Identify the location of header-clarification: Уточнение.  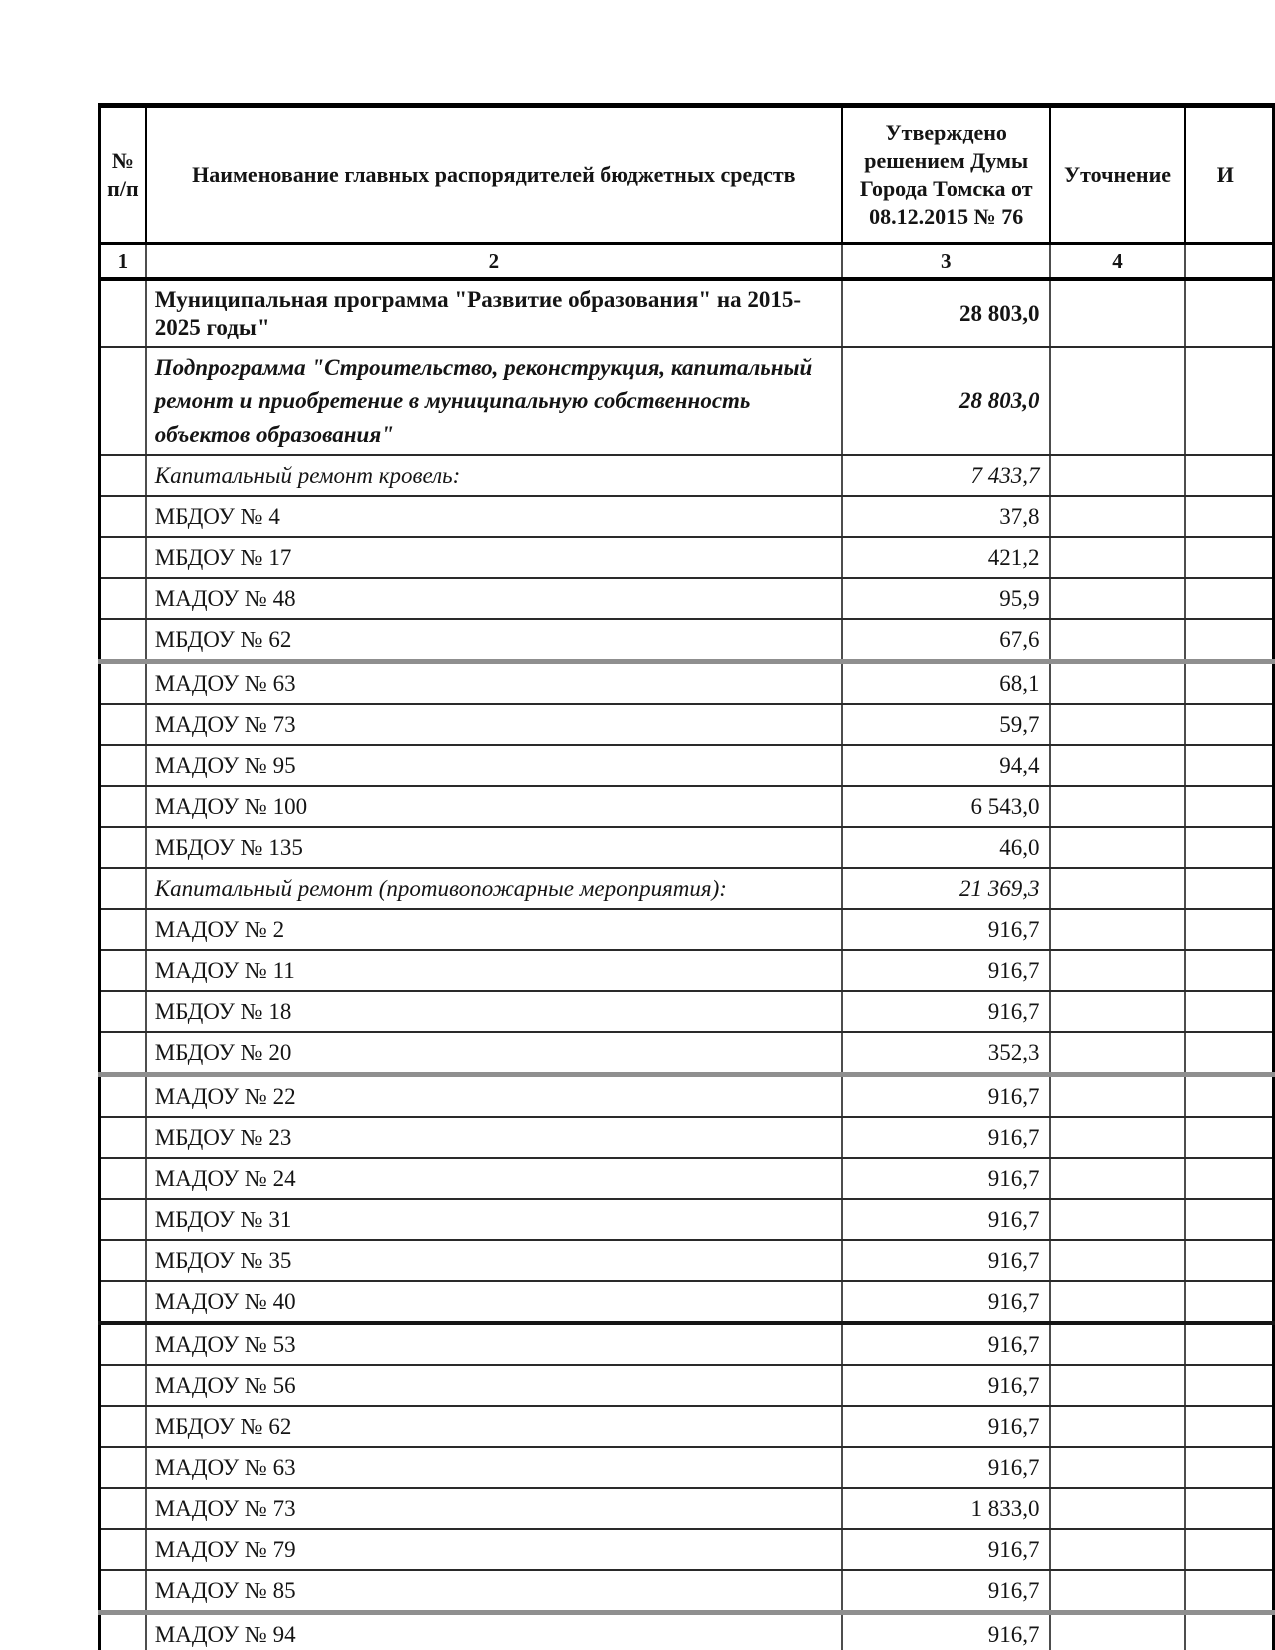
(1117, 174).